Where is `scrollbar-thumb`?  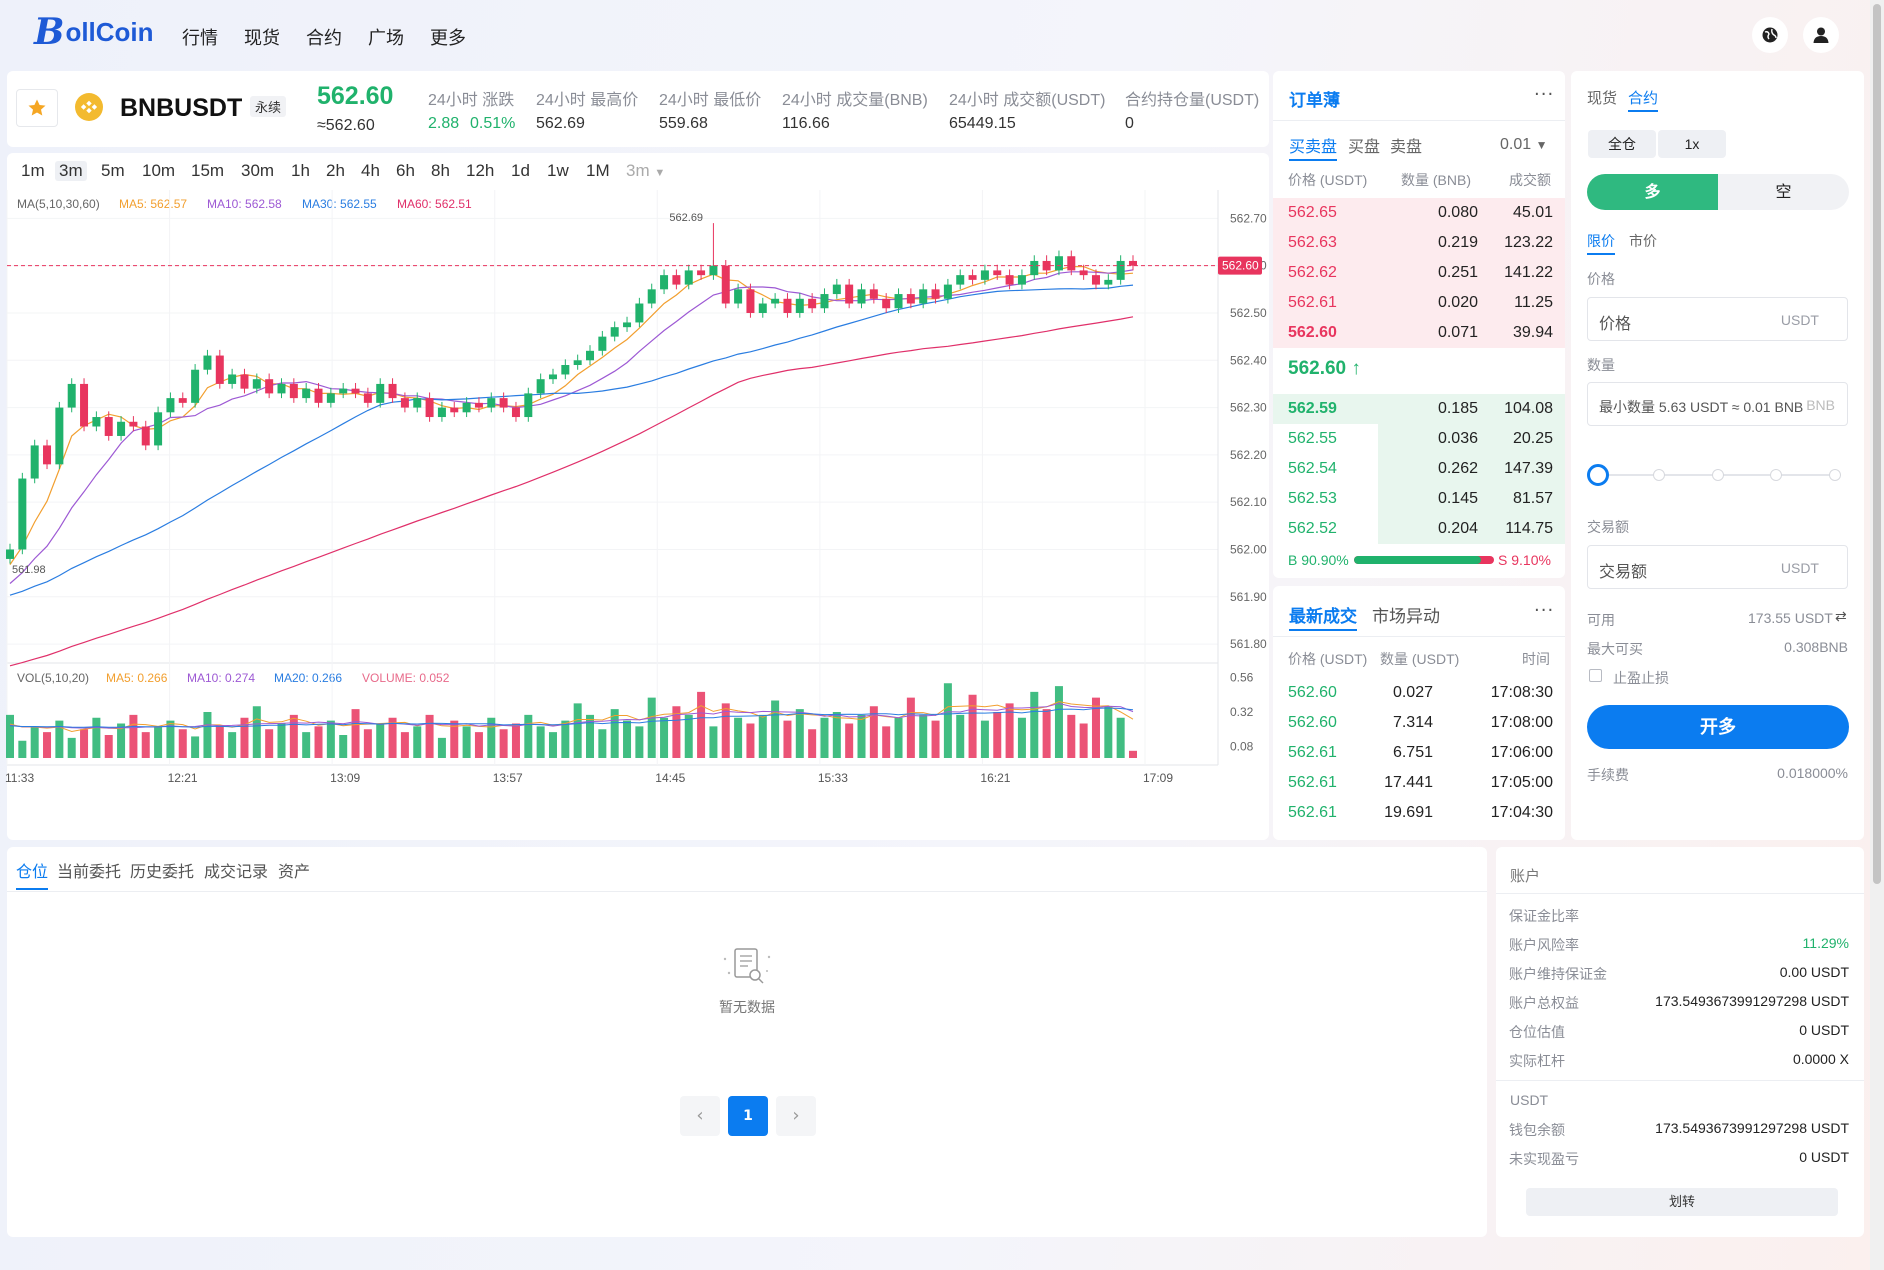 scrollbar-thumb is located at coordinates (1877, 444).